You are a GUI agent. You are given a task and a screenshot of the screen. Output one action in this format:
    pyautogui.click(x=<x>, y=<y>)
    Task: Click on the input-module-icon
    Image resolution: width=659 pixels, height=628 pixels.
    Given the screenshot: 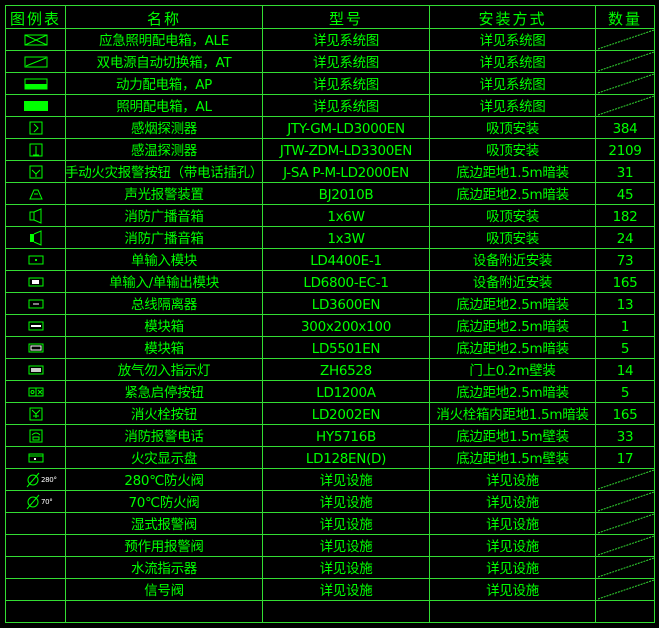 What is the action you would take?
    pyautogui.click(x=36, y=260)
    